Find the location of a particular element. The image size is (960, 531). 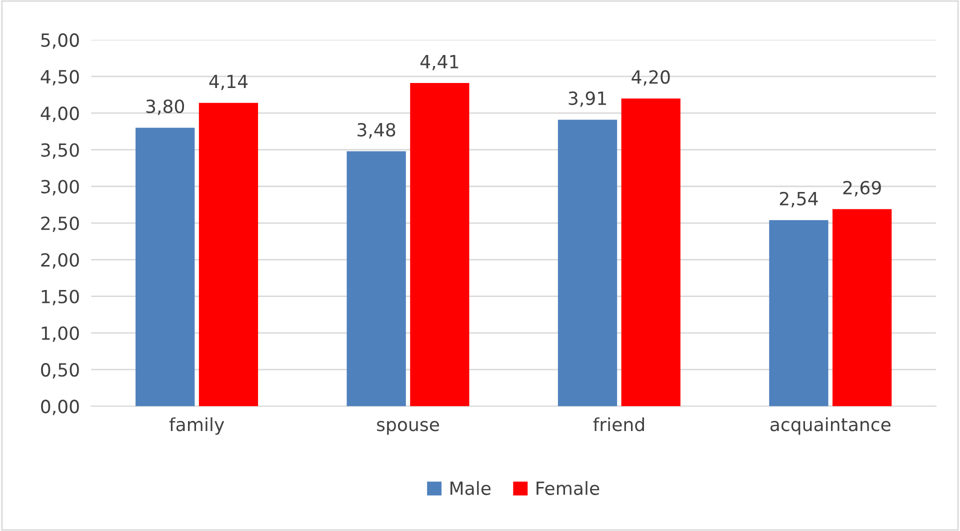

data-label: 4,20 is located at coordinates (651, 78).